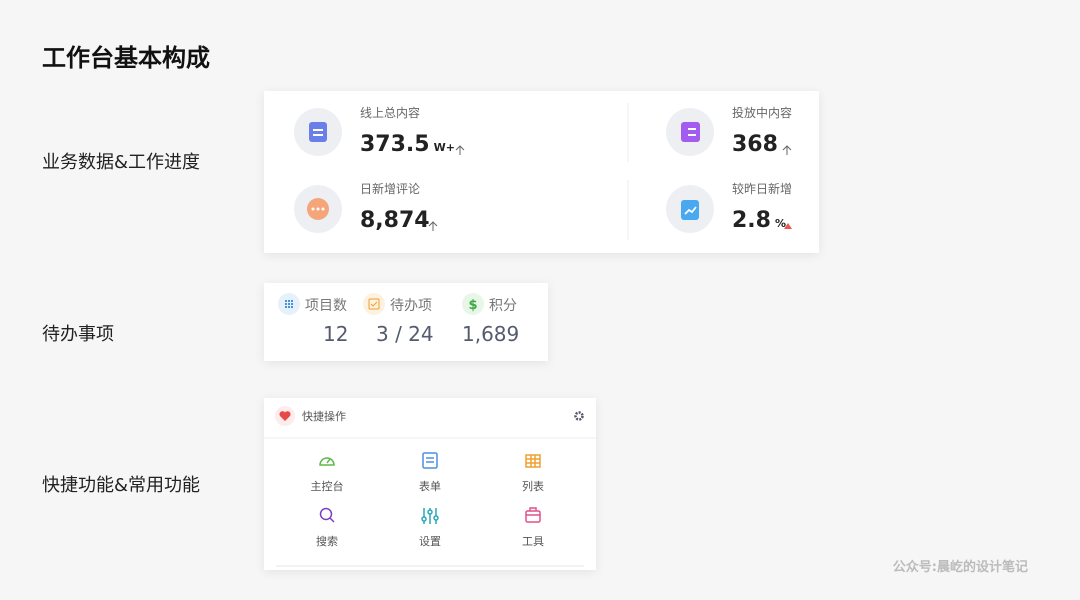 The width and height of the screenshot is (1080, 600). I want to click on stat-label: 较昨日新增, so click(762, 189).